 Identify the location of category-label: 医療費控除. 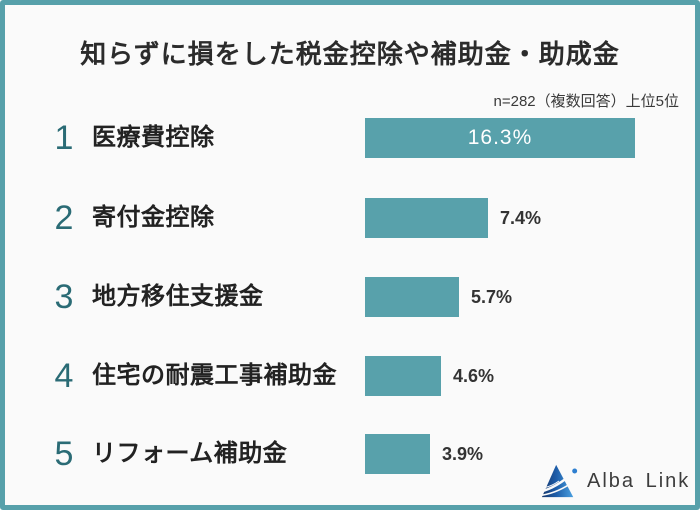
(153, 137).